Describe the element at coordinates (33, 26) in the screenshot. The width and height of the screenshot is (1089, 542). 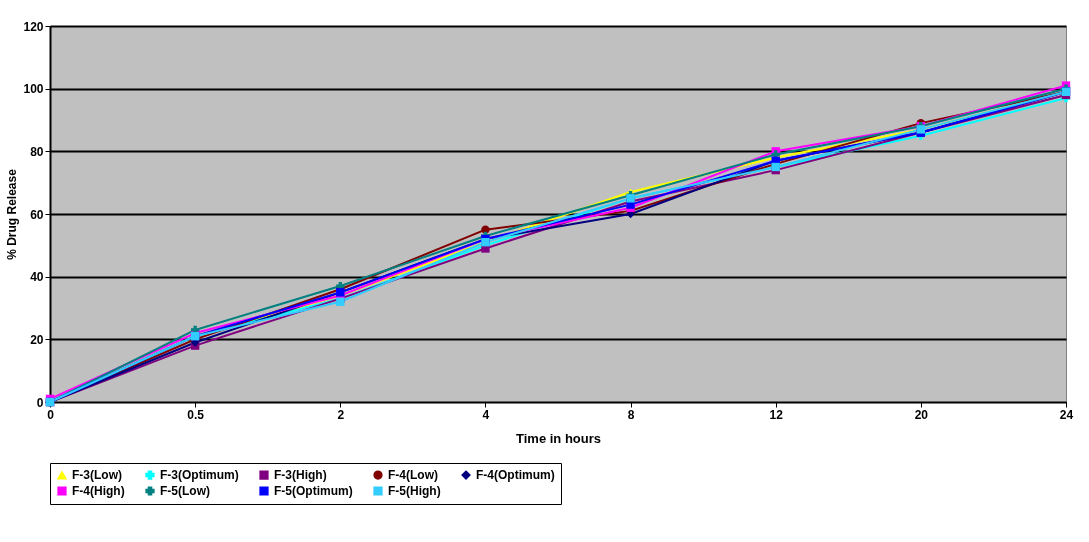
I see `y-tick-label: 120` at that location.